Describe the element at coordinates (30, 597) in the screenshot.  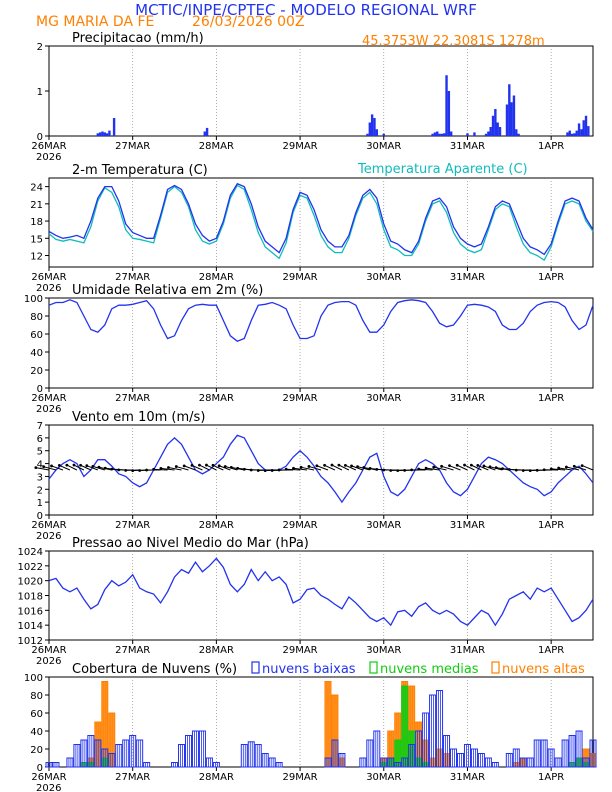
I see `pressure-tick-label-y: 1018` at that location.